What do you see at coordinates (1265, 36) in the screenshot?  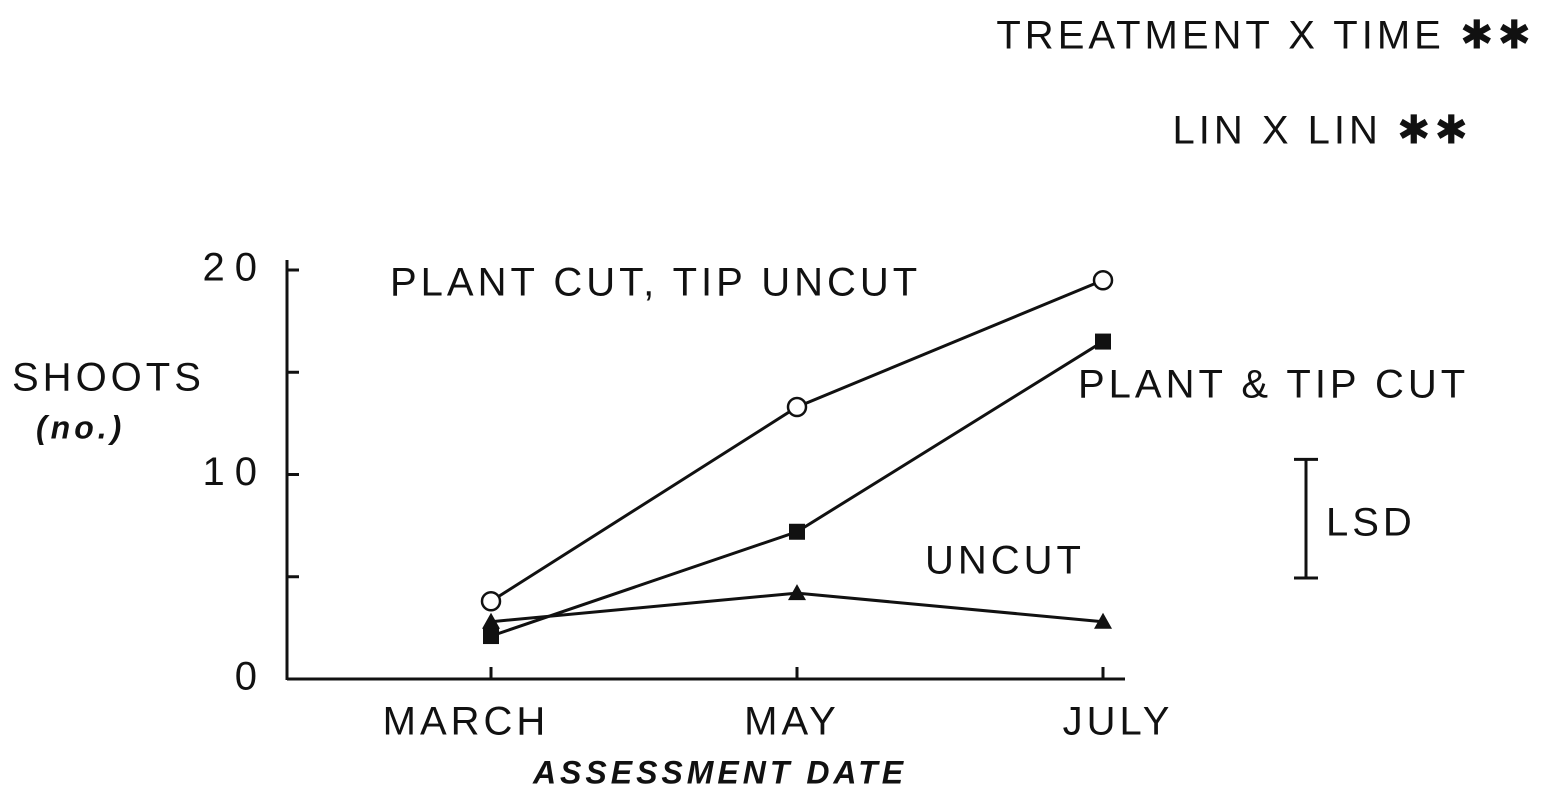 I see `annotation: TREATMENT X TIME ✱✱` at bounding box center [1265, 36].